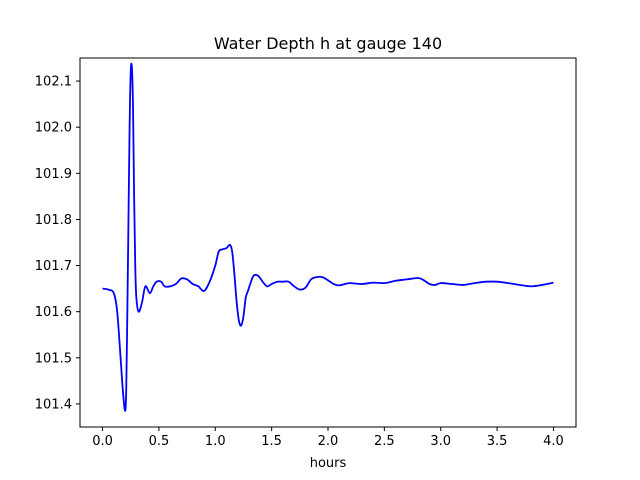 This screenshot has height=480, width=640. I want to click on y-tick-label: 101.9, so click(53, 174).